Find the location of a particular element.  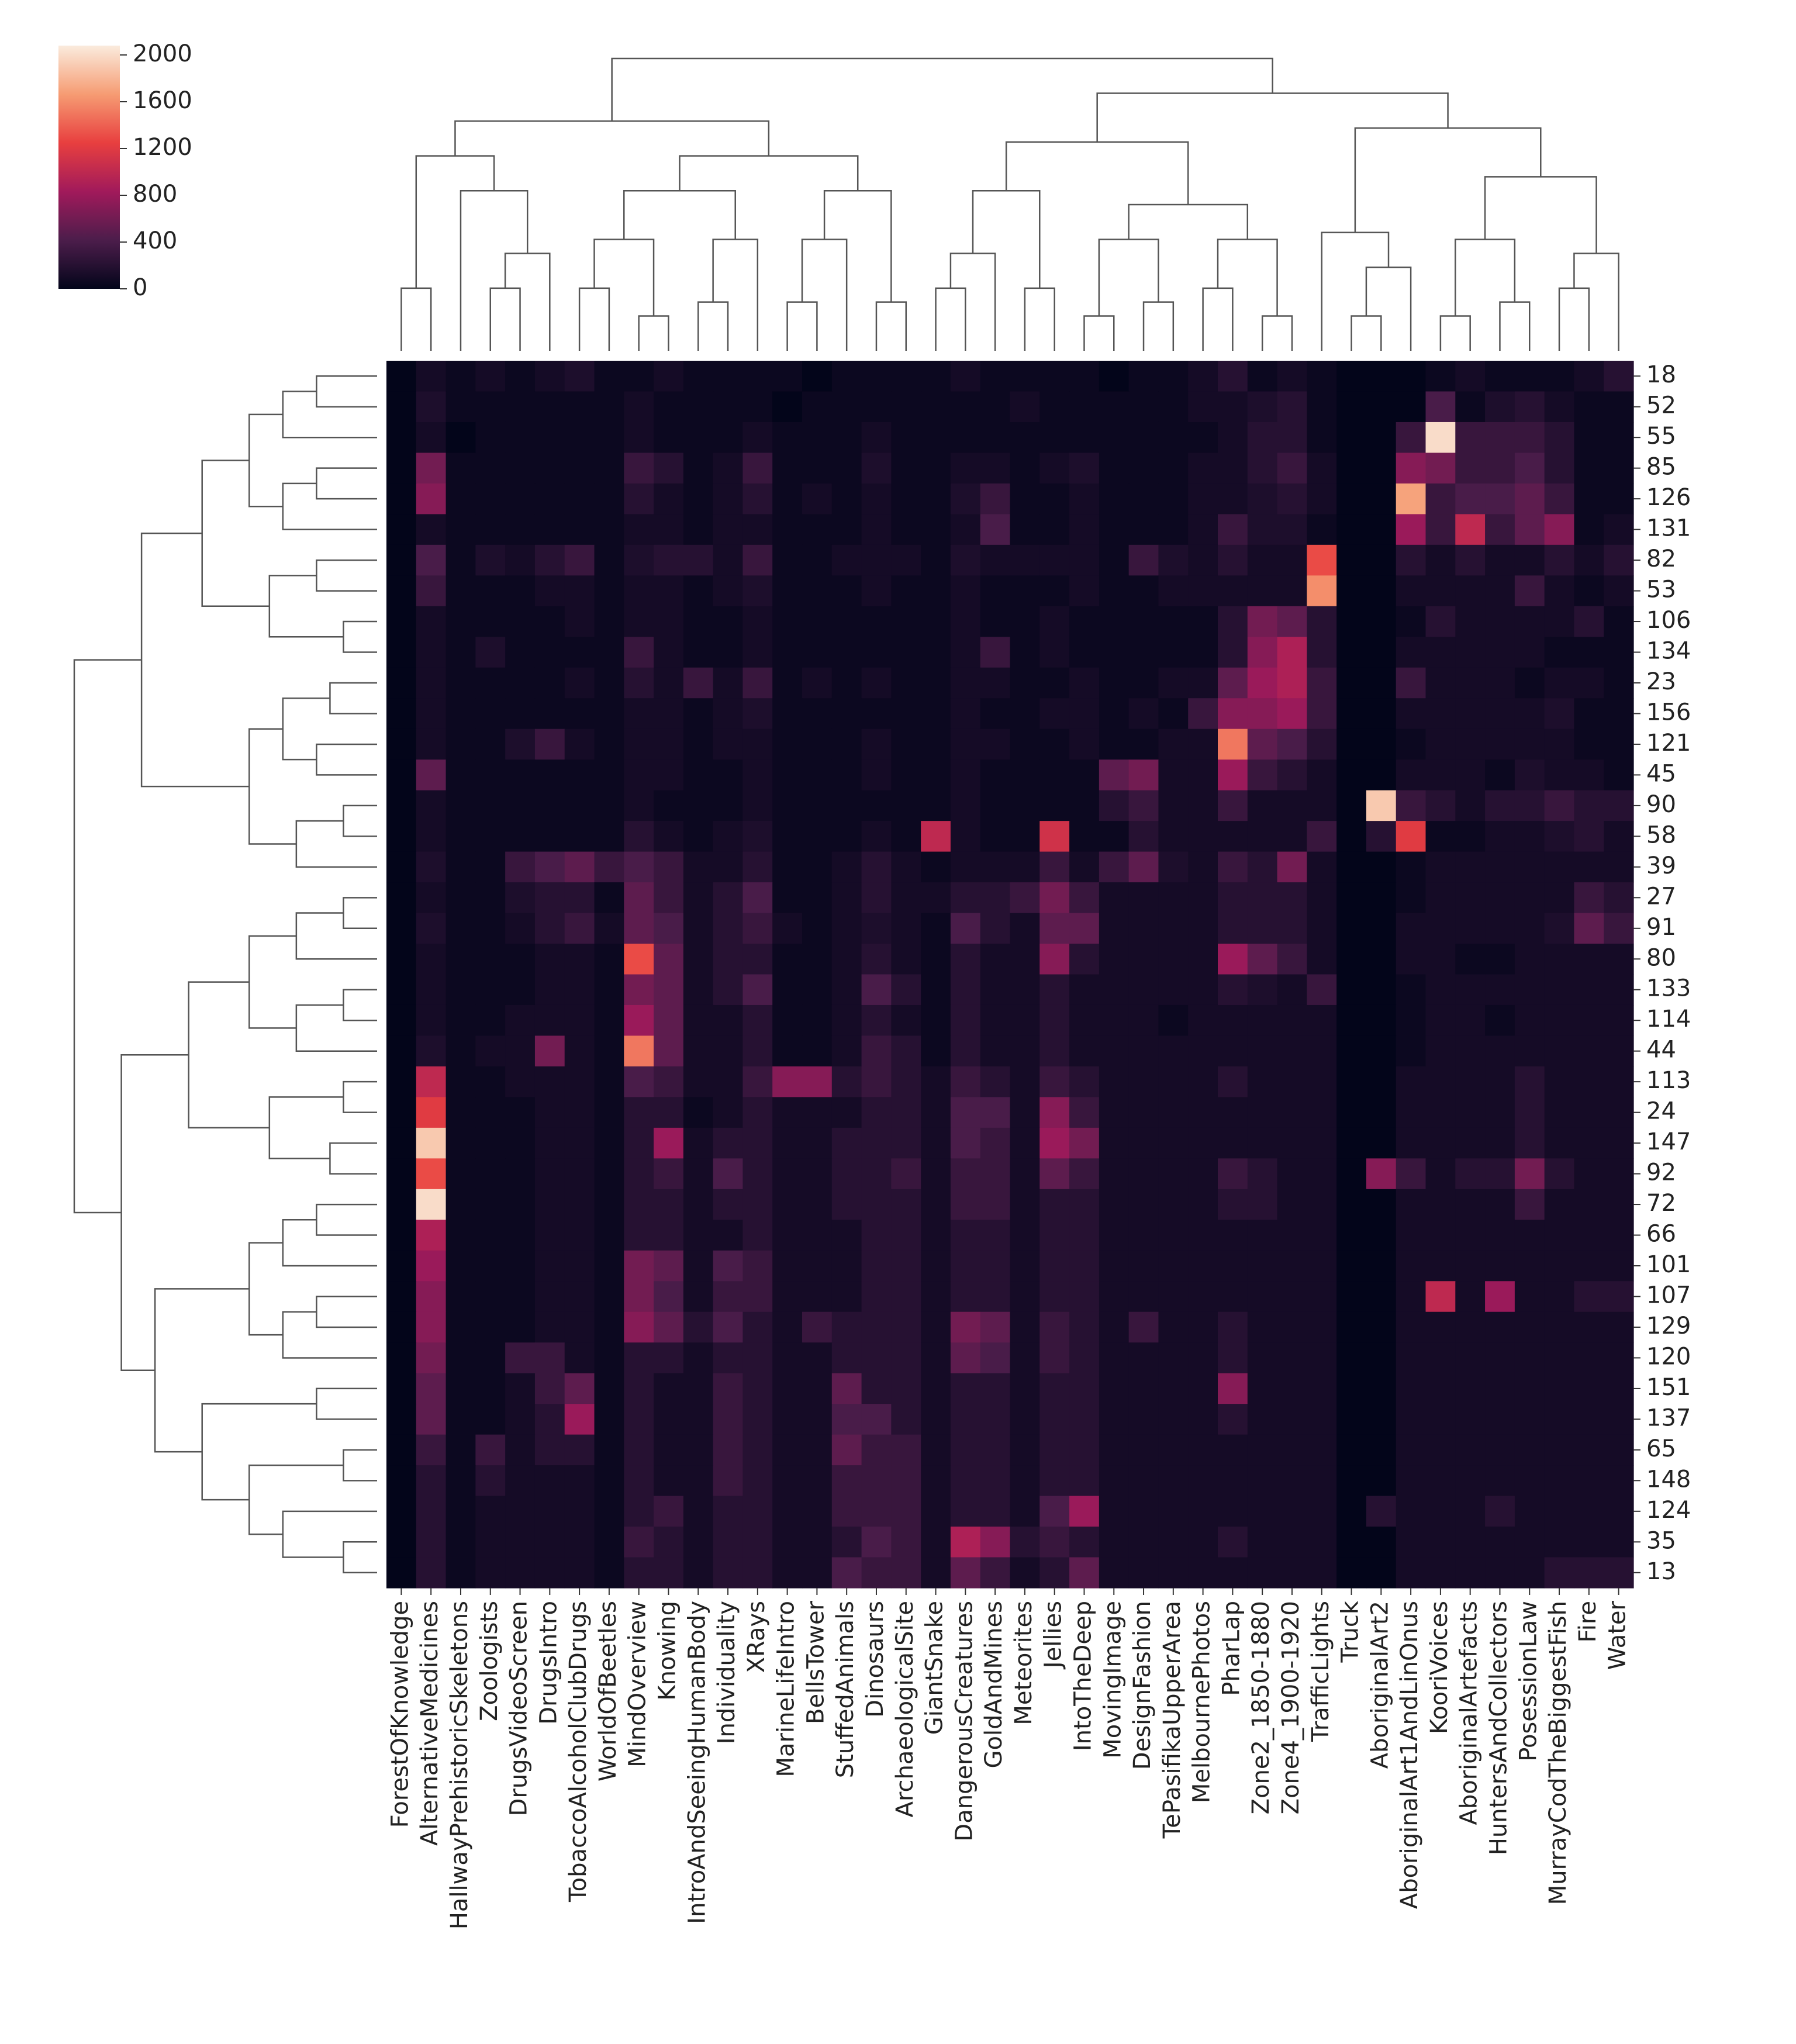

x-tick-label: HallwayPrehistoricSkeletons is located at coordinates (459, 1765).